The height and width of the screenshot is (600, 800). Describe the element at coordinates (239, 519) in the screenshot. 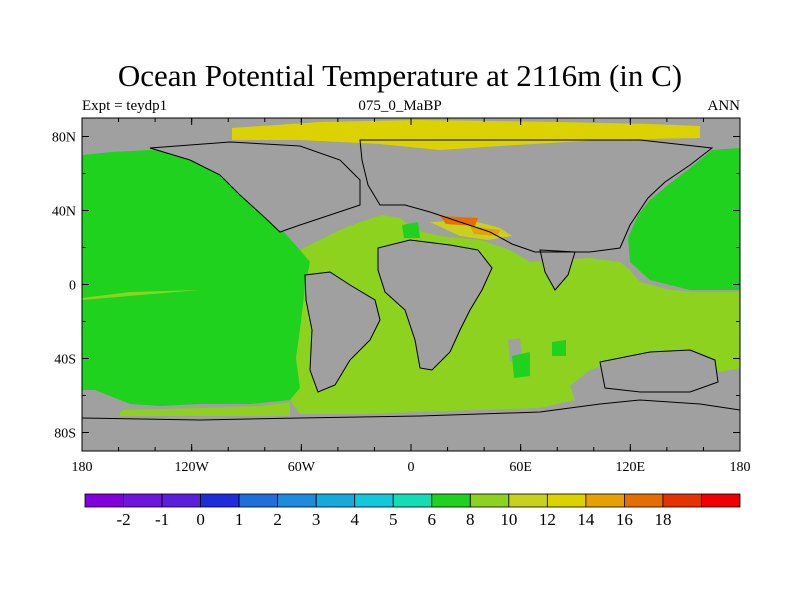

I see `colorbar-label: 1` at that location.